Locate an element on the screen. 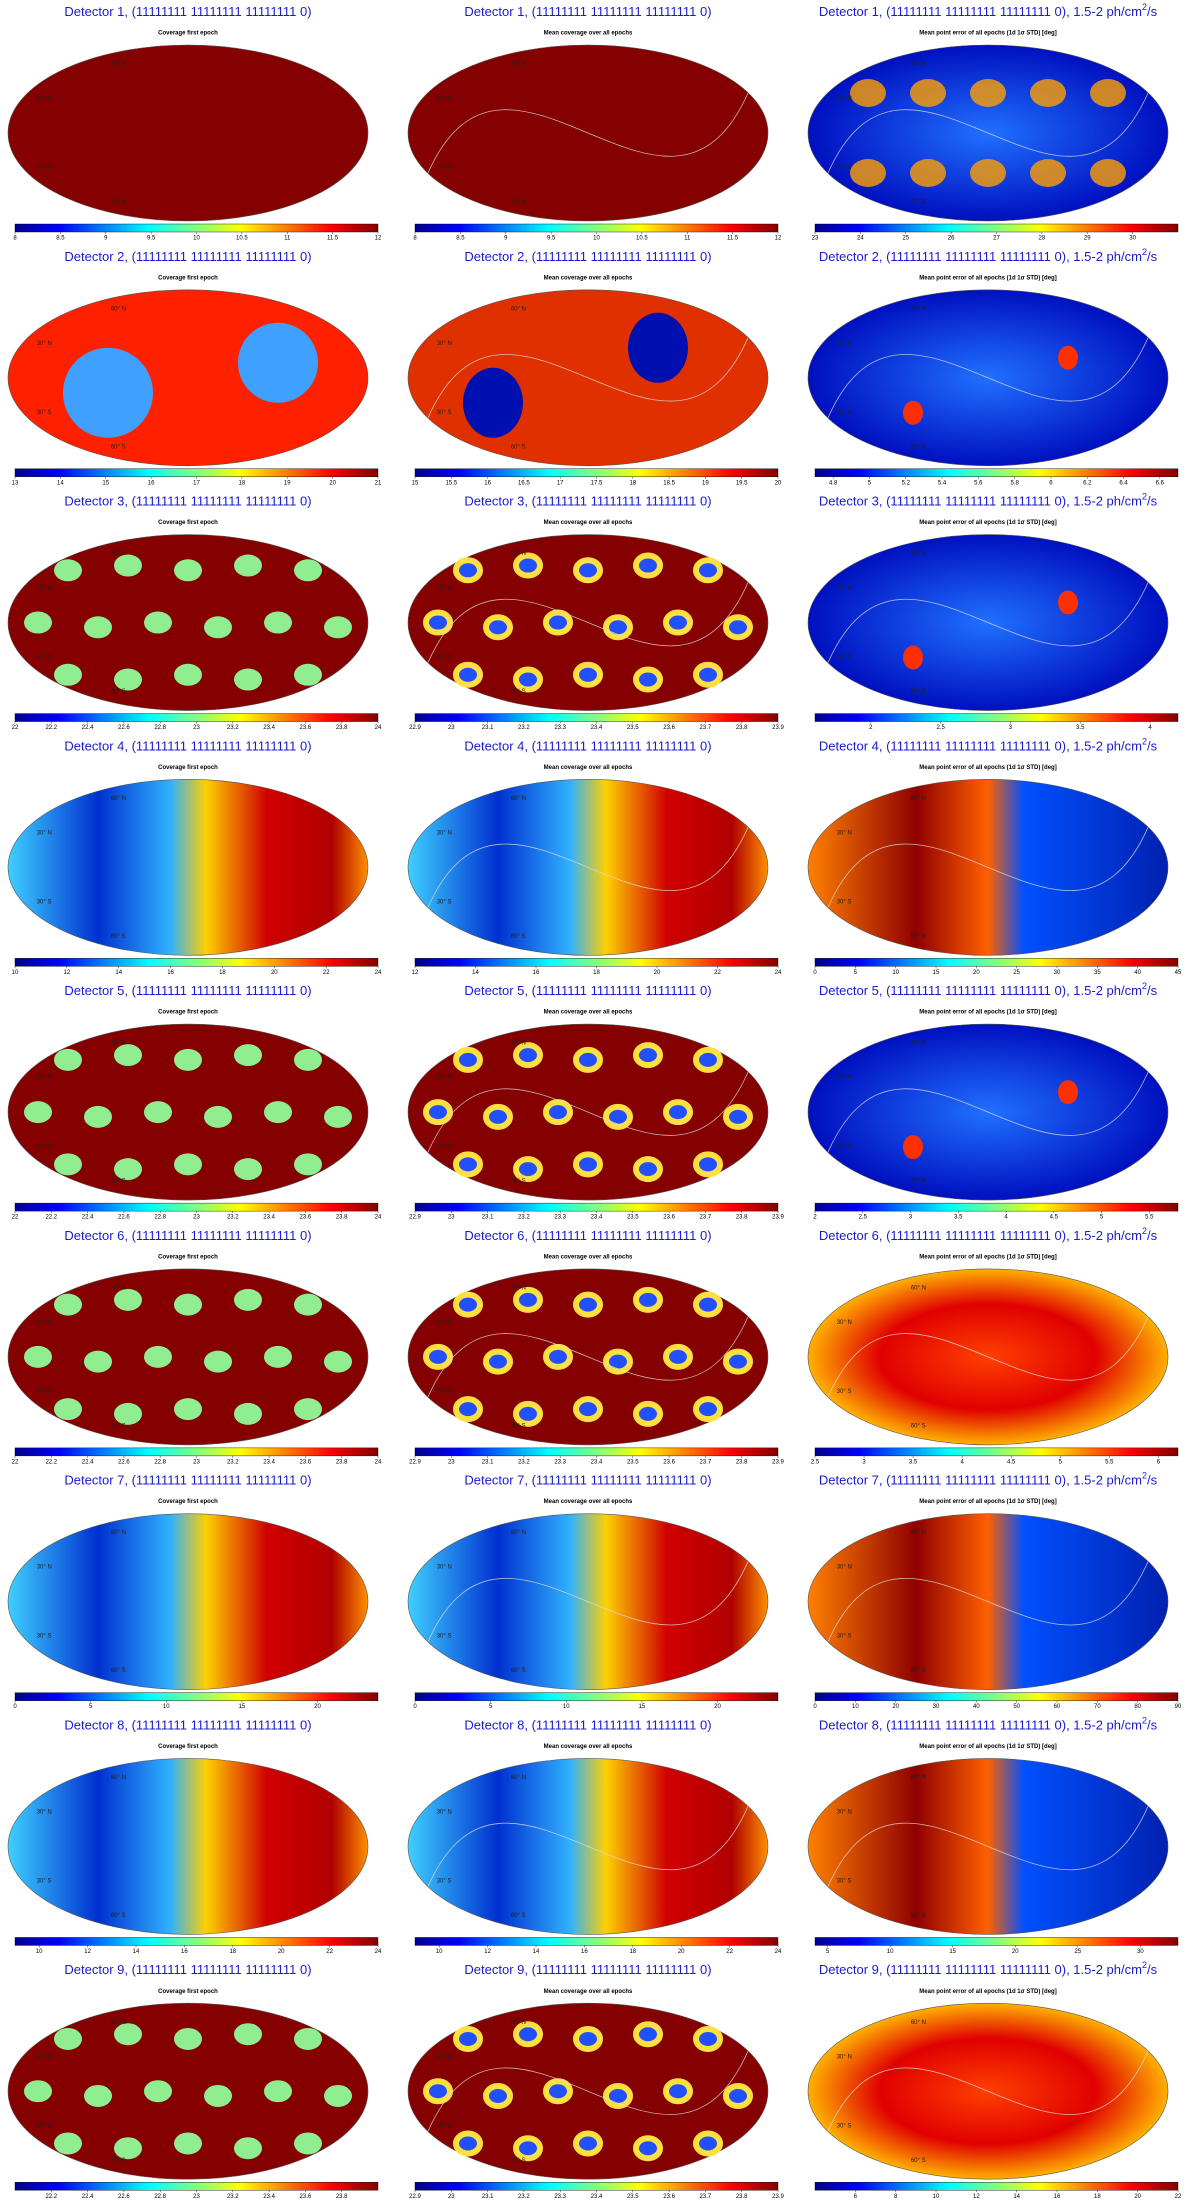 The image size is (1200, 2203). colorbar-tick-label: 12 is located at coordinates (67, 973).